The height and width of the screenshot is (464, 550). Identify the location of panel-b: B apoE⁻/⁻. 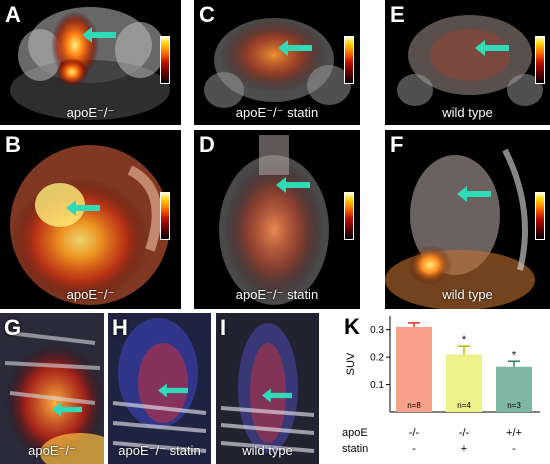
(90, 219).